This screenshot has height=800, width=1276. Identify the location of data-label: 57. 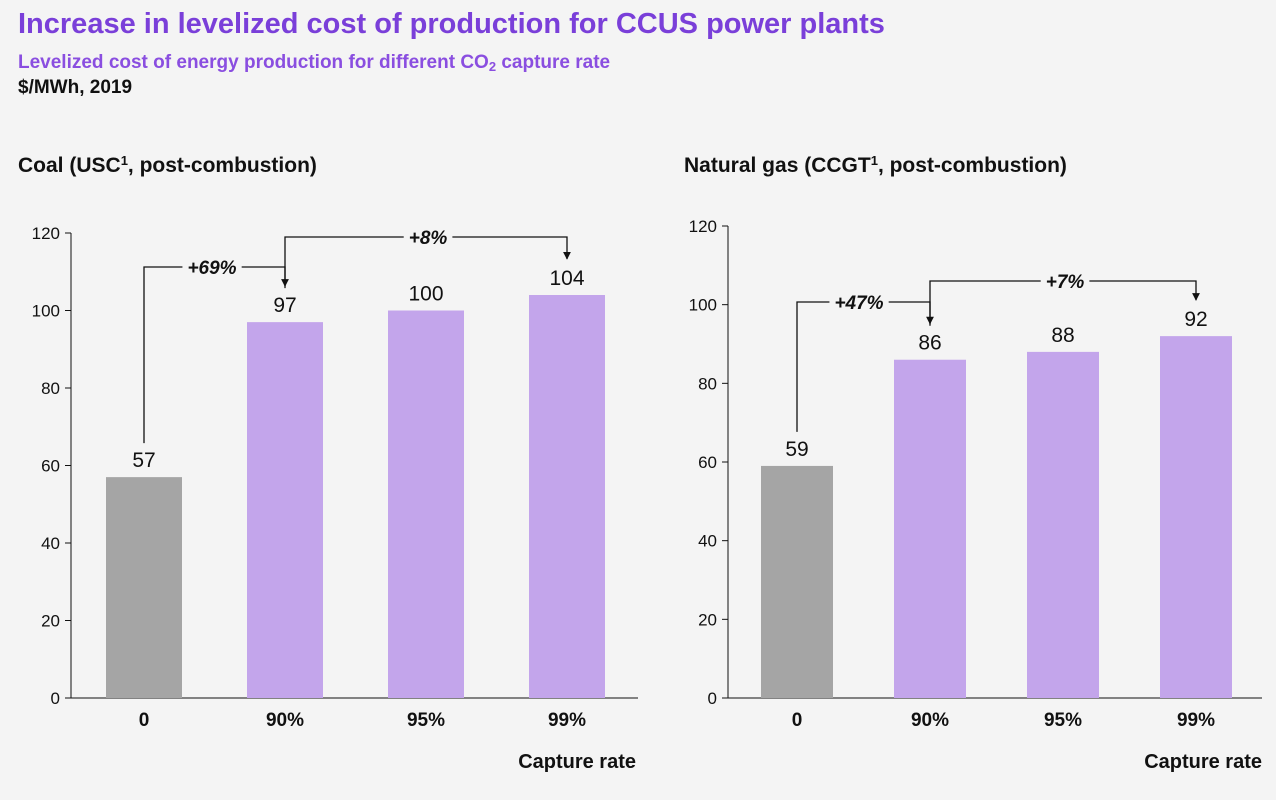
(143, 460).